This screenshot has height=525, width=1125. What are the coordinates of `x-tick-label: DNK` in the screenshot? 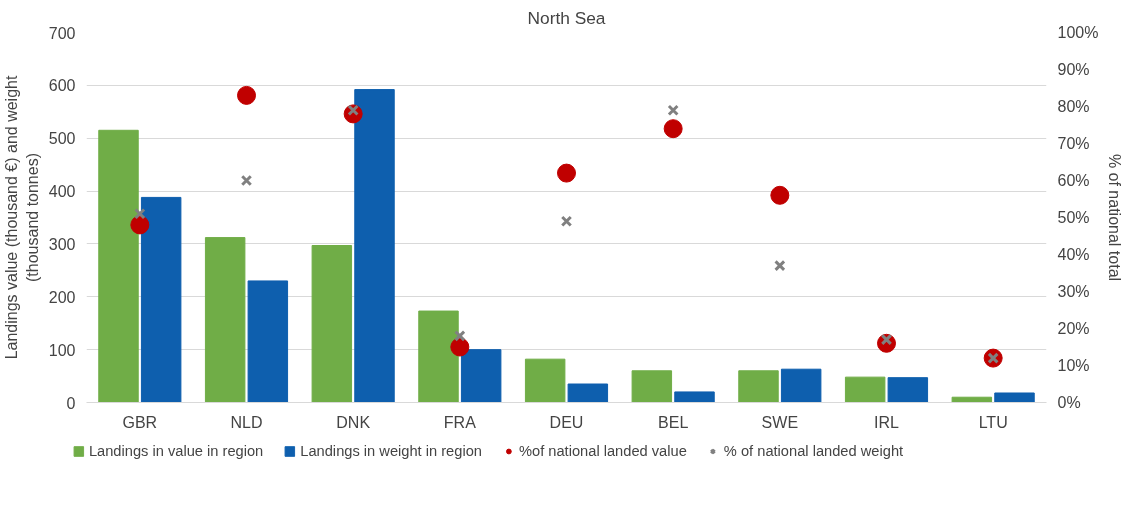 It's located at (353, 422).